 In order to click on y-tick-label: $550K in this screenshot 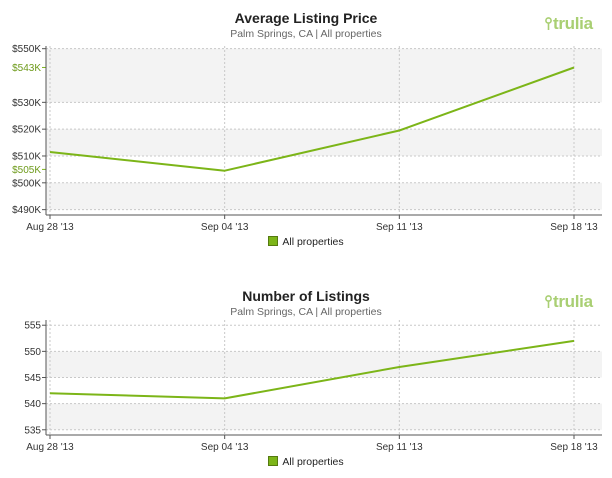, I will do `click(26, 49)`.